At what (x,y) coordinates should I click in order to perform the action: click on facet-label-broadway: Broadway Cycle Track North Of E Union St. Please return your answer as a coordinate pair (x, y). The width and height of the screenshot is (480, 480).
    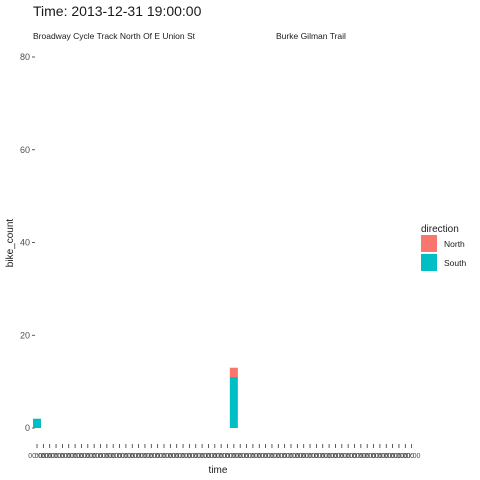
    Looking at the image, I should click on (114, 36).